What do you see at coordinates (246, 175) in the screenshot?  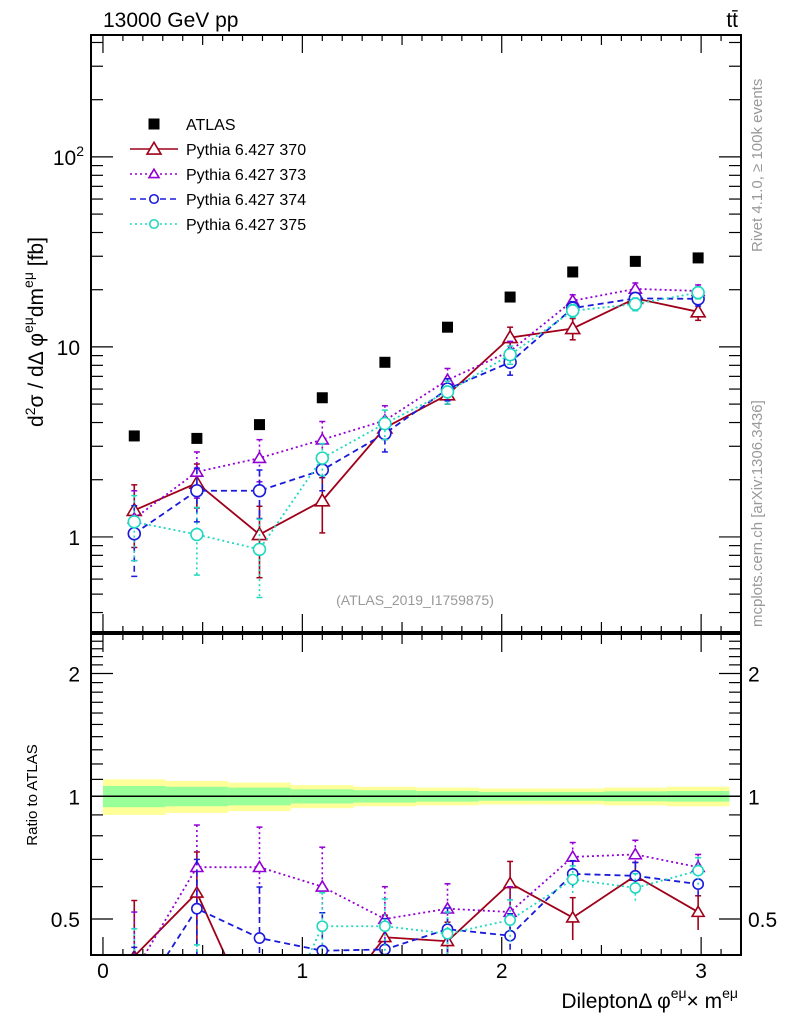 I see `legend-label-pythia-6-427-373: Pythia 6.427 373` at bounding box center [246, 175].